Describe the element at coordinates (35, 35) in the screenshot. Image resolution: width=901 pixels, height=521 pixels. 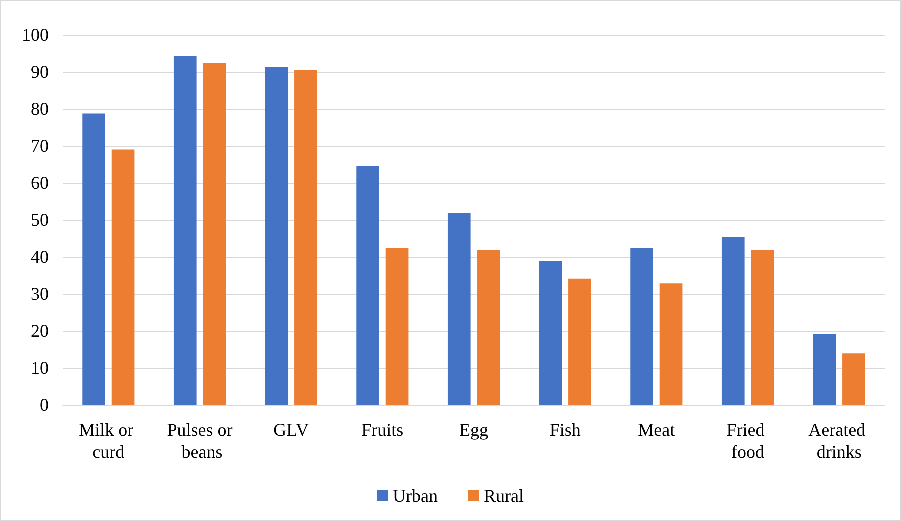
I see `y-tick-label: 100` at that location.